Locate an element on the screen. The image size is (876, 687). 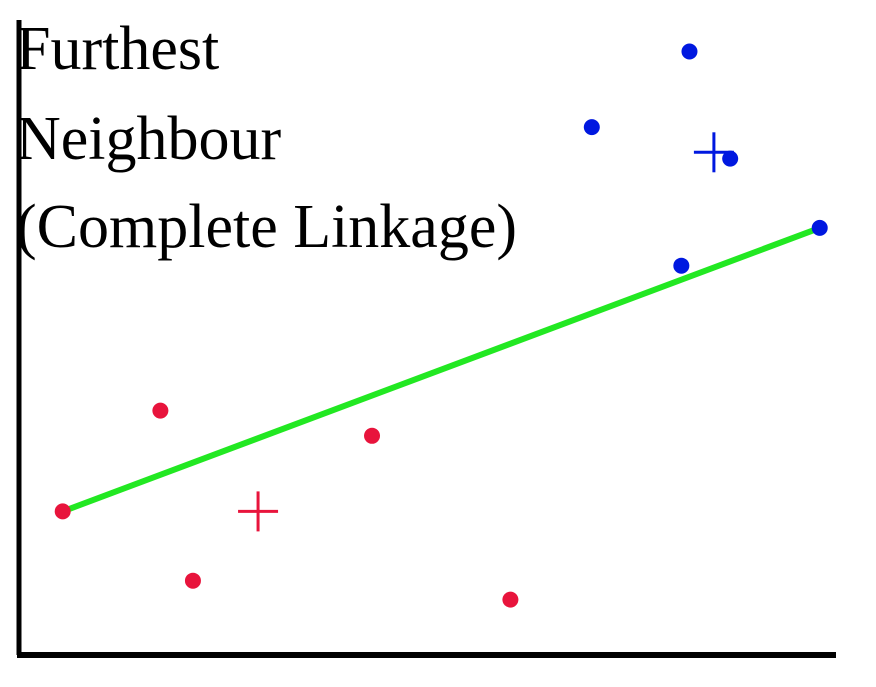
title-line-neighbour: Neighbour is located at coordinates (149, 139).